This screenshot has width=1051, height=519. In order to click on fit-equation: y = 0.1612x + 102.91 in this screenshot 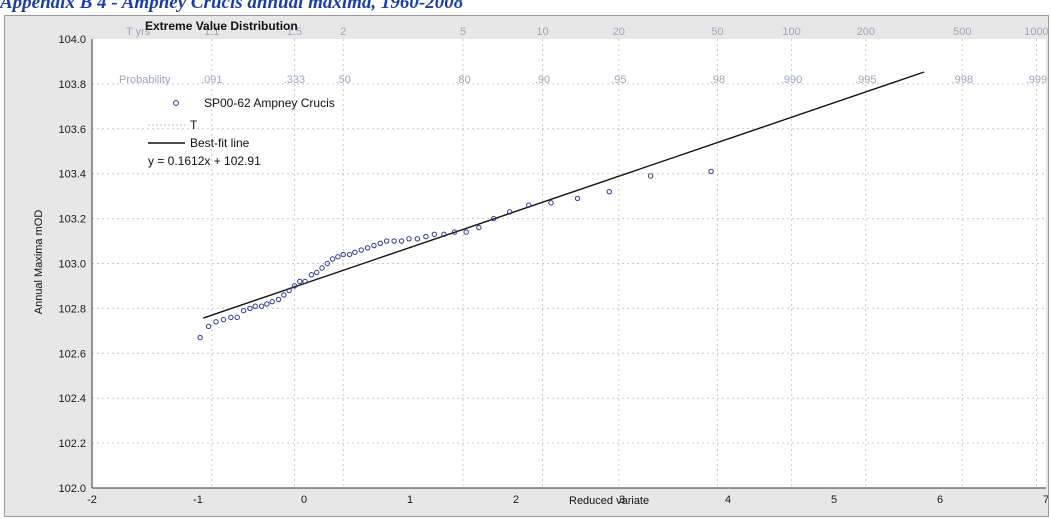, I will do `click(204, 161)`.